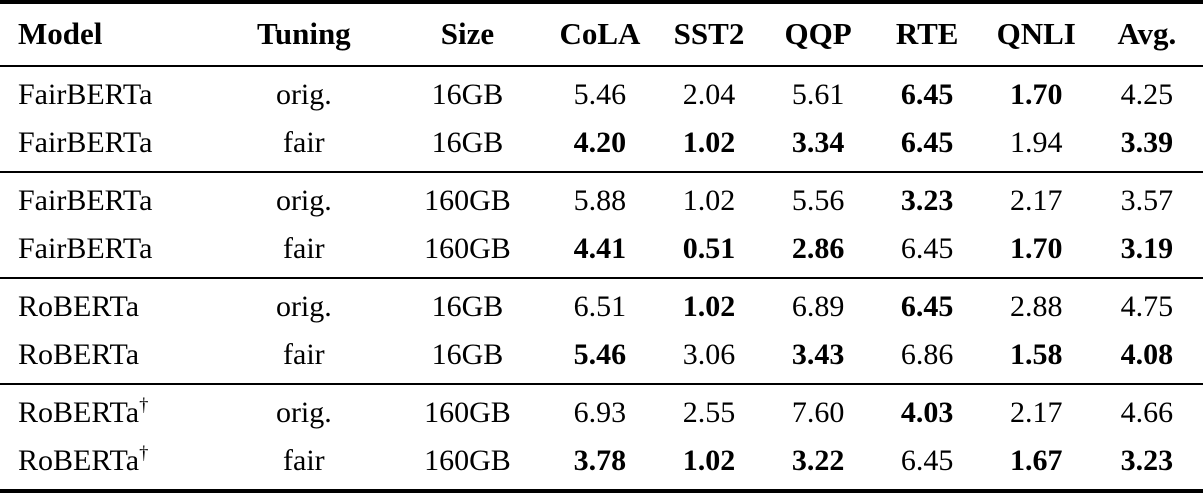  Describe the element at coordinates (818, 465) in the screenshot. I see `cell-qqp: 3.22` at that location.